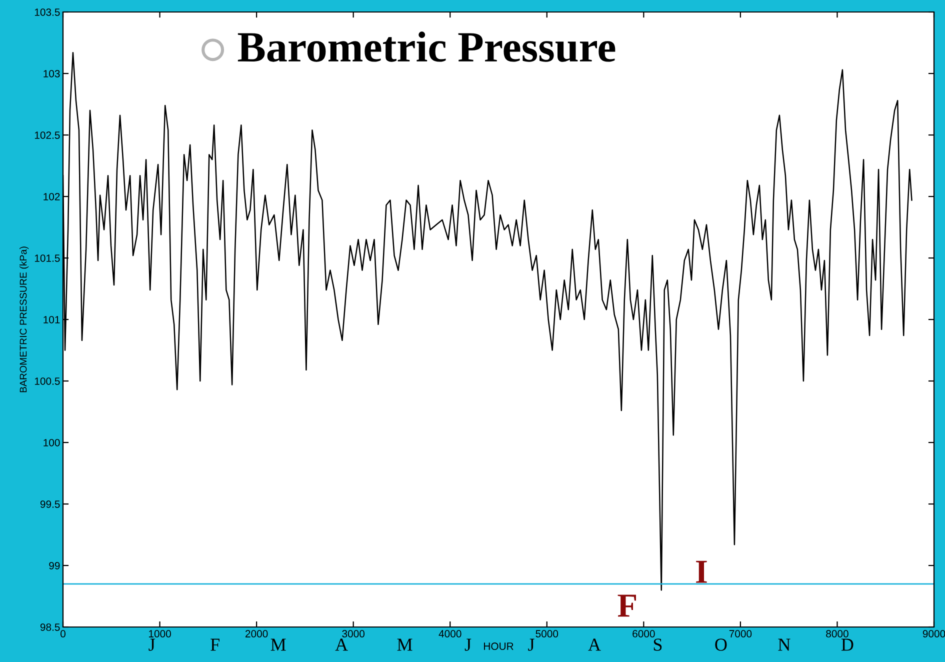 The image size is (945, 662). Describe the element at coordinates (50, 504) in the screenshot. I see `y-tick-label: 99.5` at that location.